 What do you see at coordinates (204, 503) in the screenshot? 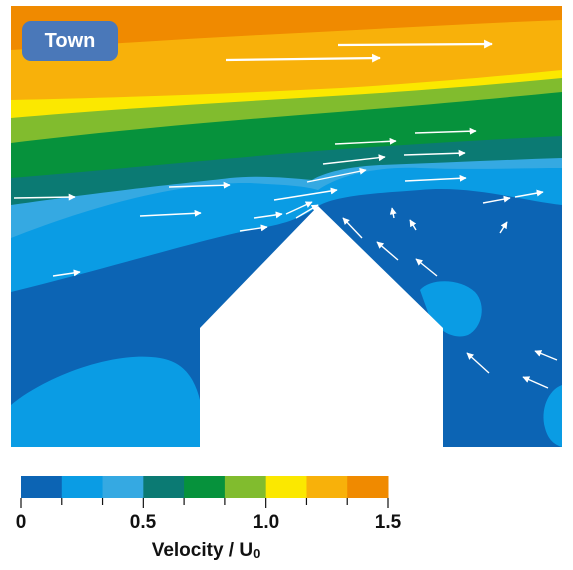
I see `colorbar-ticks` at bounding box center [204, 503].